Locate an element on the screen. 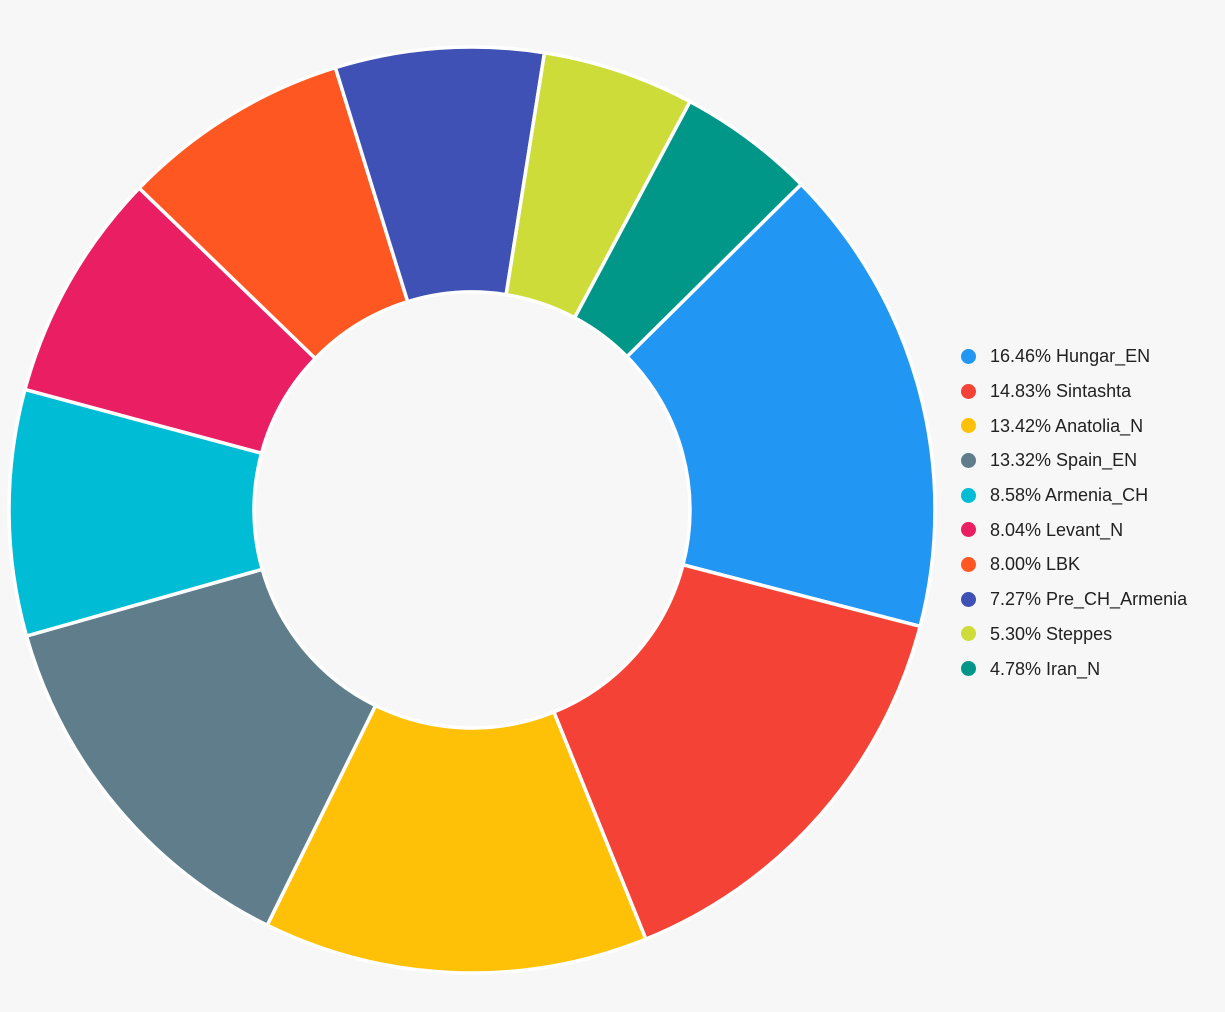  legend-item-anatolia-n: 13.42% Anatolia_N is located at coordinates (1074, 425).